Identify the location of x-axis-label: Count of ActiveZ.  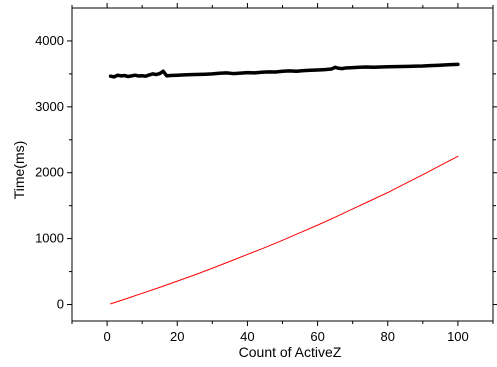
(290, 352).